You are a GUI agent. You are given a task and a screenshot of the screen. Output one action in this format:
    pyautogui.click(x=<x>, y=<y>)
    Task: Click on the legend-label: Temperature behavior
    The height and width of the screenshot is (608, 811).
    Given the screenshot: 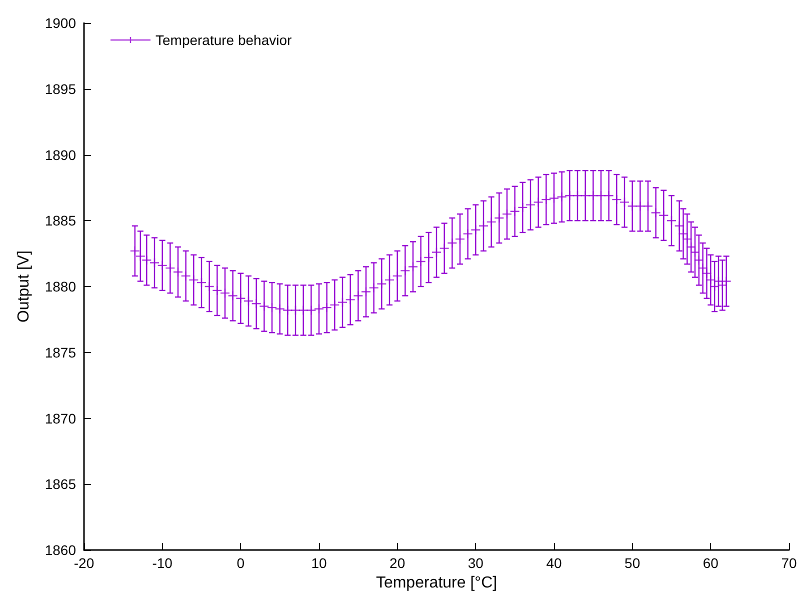 What is the action you would take?
    pyautogui.click(x=224, y=40)
    